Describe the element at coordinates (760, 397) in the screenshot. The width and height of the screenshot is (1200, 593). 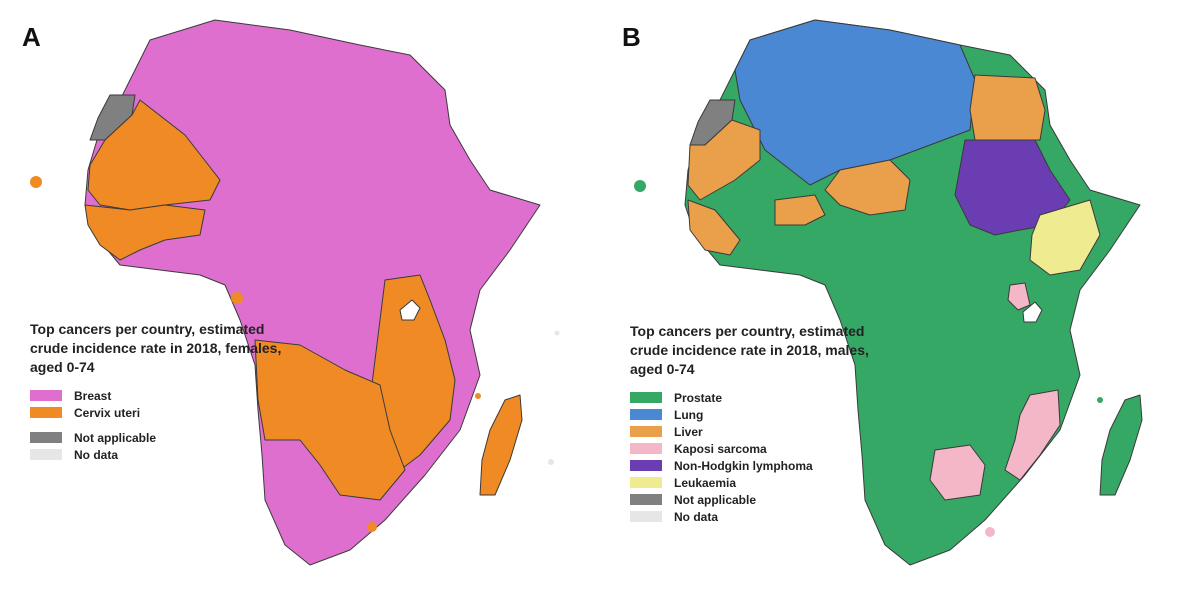
I see `legend-item: Prostate` at that location.